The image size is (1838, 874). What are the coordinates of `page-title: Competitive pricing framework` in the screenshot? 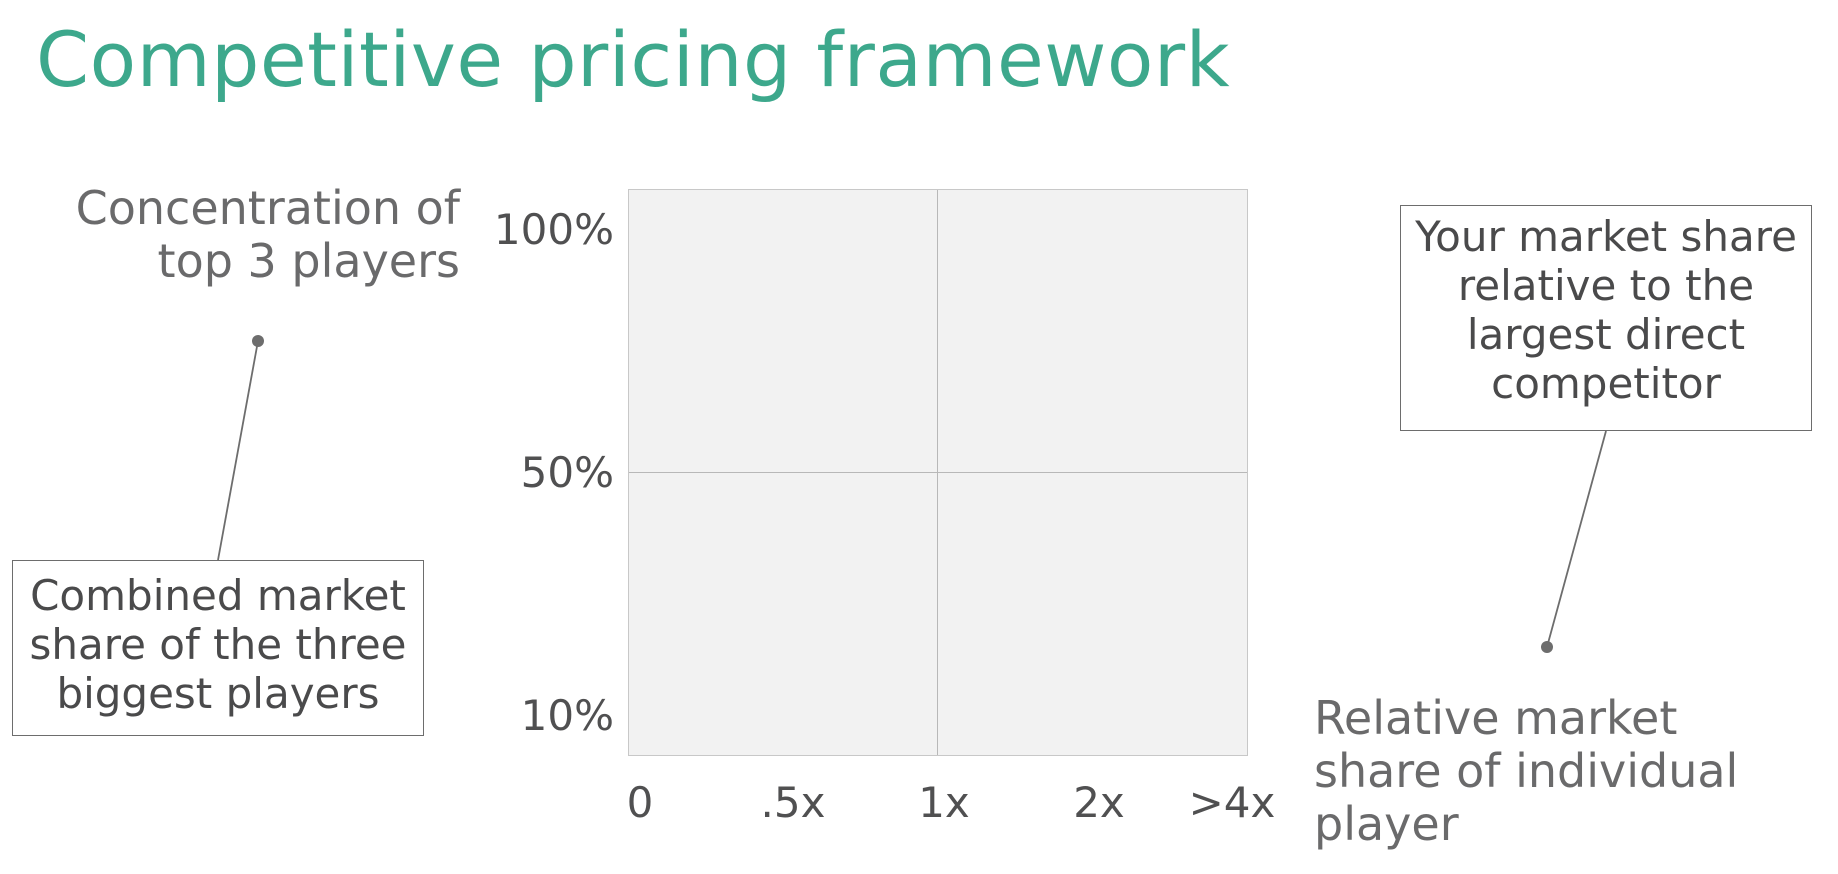 It's located at (633, 59).